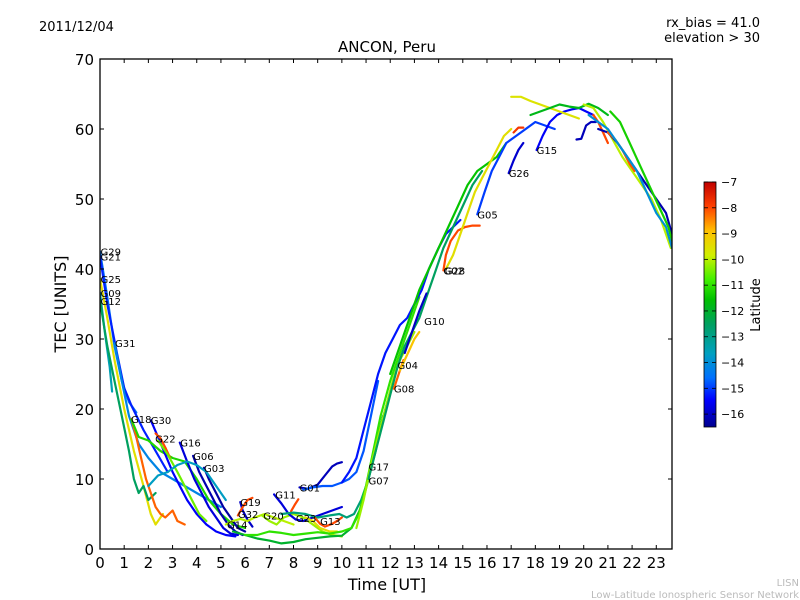 This screenshot has width=800, height=600. Describe the element at coordinates (270, 563) in the screenshot. I see `x-tick-label: 7` at that location.